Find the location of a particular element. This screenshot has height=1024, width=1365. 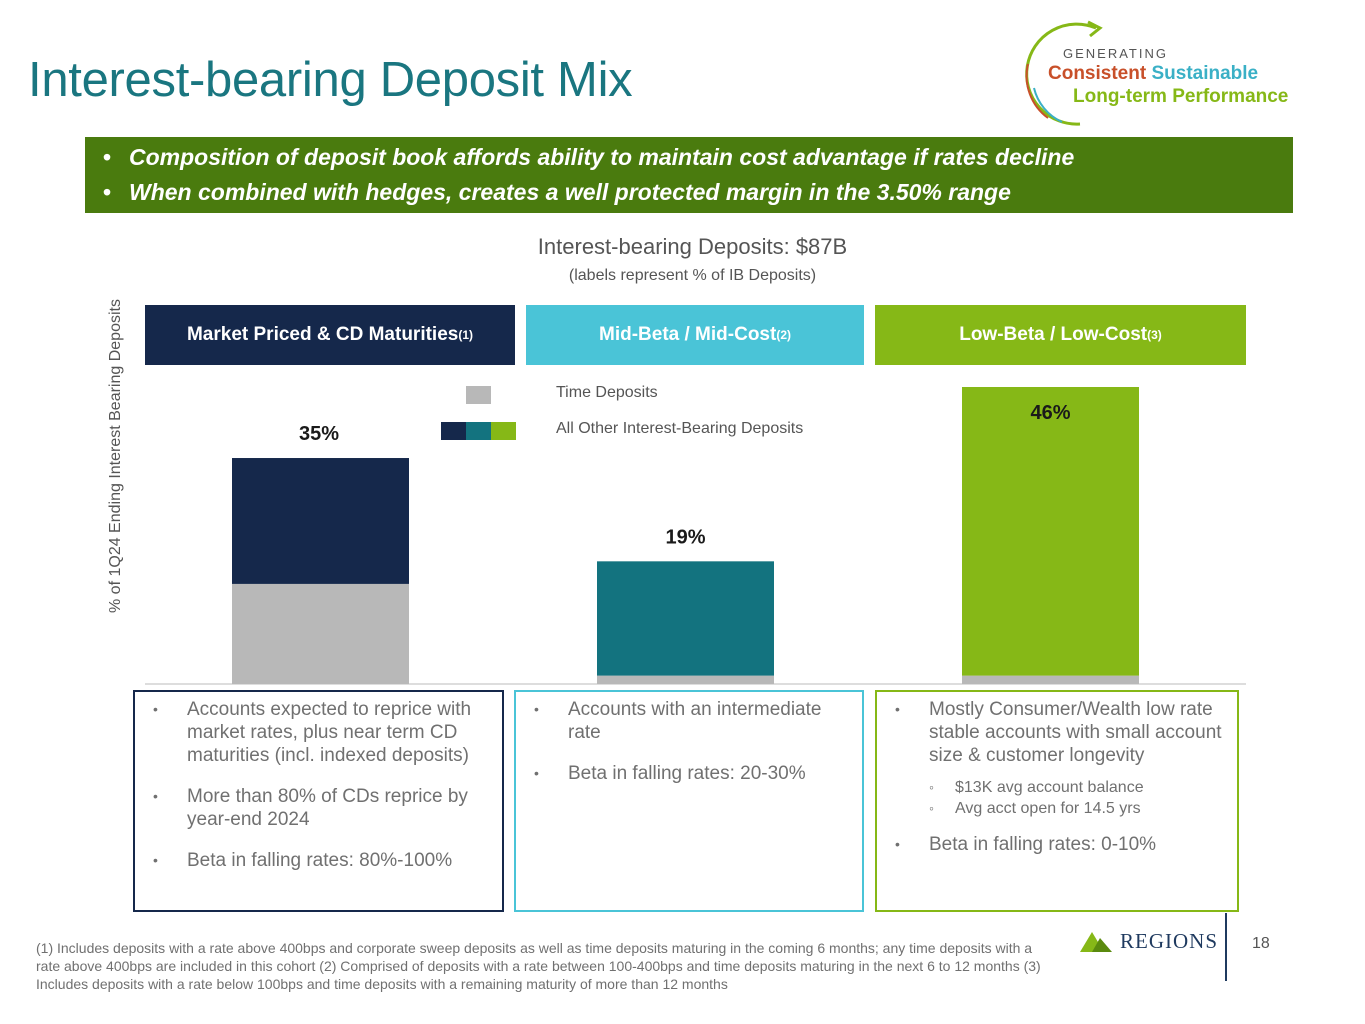

category-header-label: Mid-Beta / Mid-Cost is located at coordinates (688, 334).